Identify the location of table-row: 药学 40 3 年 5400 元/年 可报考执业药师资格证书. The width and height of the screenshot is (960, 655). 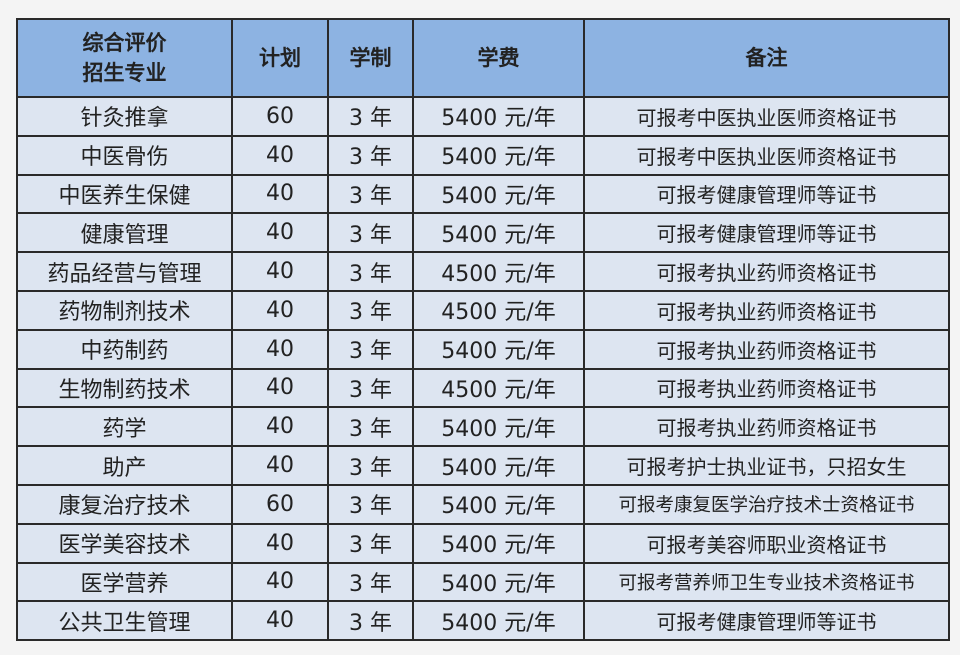
(483, 427).